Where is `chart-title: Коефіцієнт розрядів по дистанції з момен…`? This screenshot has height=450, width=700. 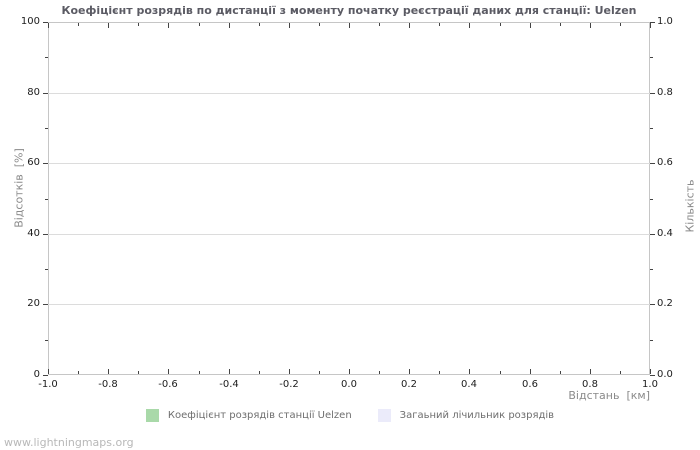
chart-title: Коефіцієнт розрядів по дистанції з момен… is located at coordinates (349, 10).